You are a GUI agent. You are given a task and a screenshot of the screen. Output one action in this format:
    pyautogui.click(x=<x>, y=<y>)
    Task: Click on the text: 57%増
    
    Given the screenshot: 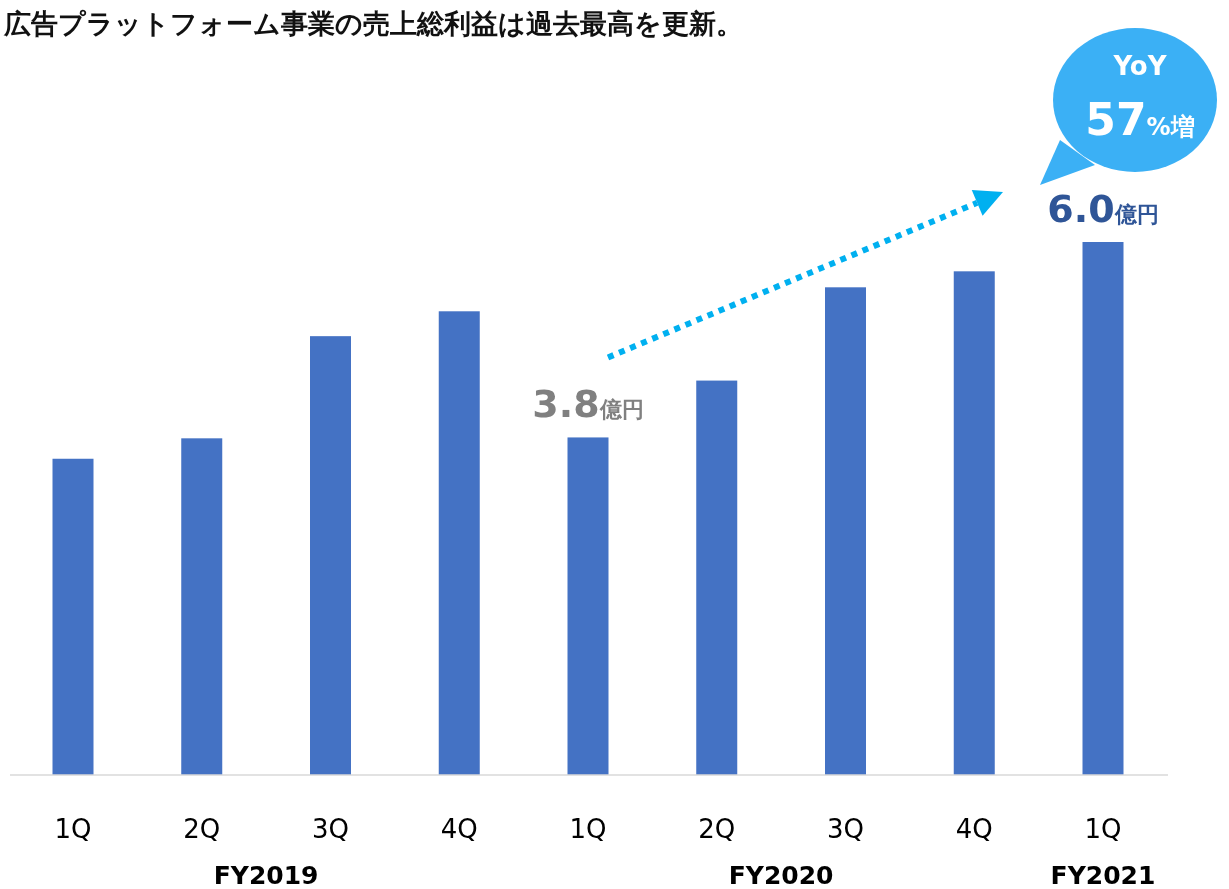 What is the action you would take?
    pyautogui.click(x=1140, y=119)
    